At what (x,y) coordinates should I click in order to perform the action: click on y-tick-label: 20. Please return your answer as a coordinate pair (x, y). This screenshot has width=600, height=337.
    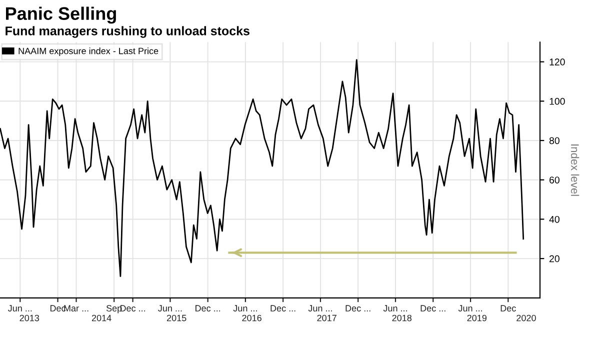
    Looking at the image, I should click on (555, 258).